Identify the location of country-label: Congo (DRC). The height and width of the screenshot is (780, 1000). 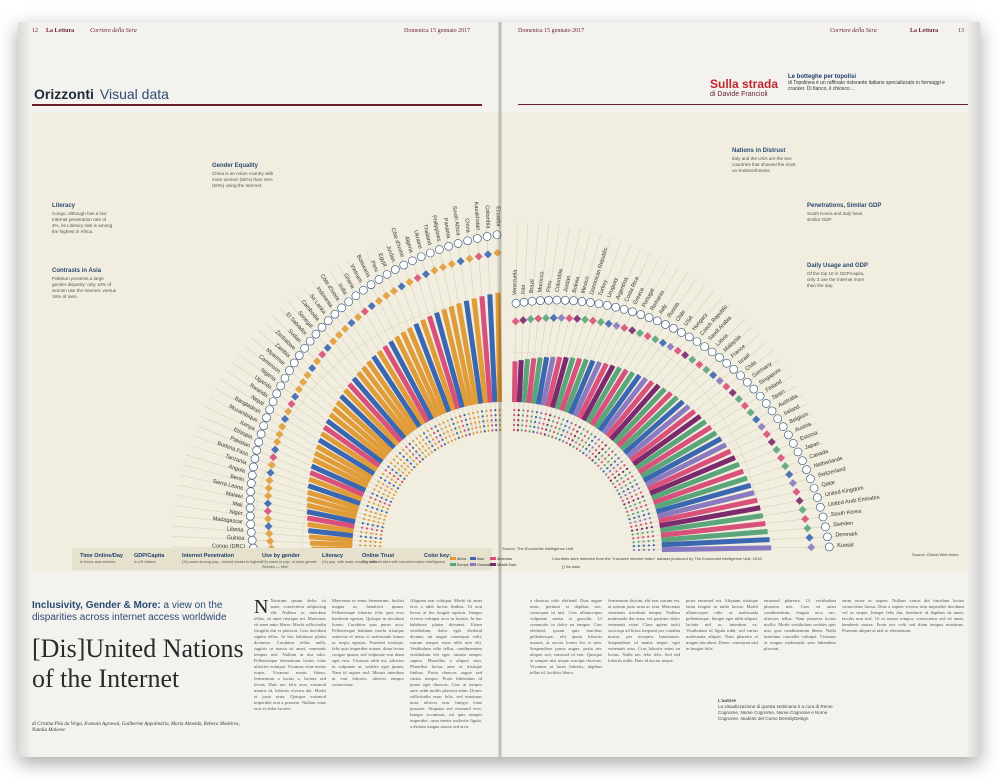
(229, 546).